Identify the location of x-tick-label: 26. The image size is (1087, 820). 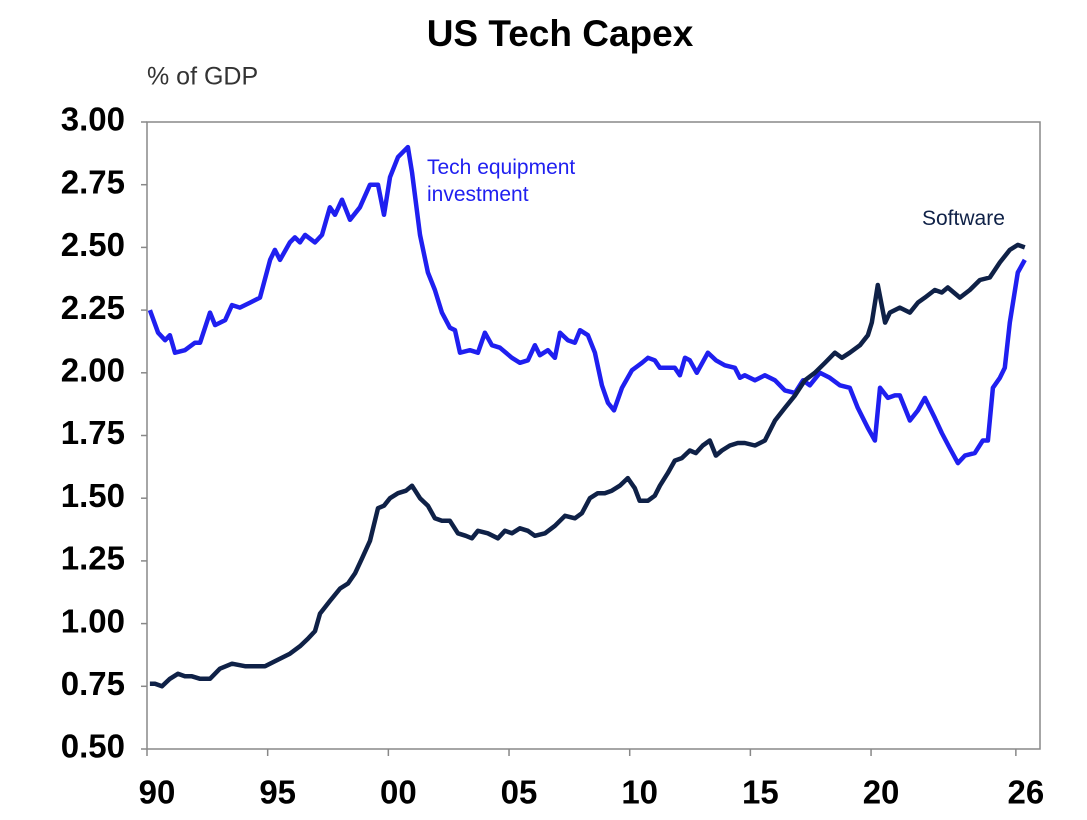
(1026, 792).